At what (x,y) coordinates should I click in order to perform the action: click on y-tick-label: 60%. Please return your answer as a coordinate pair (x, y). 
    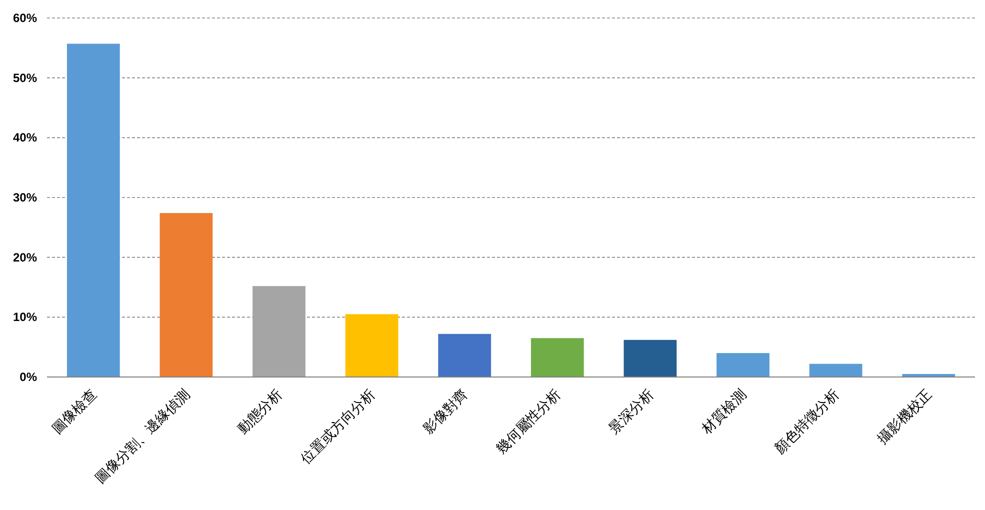
    Looking at the image, I should click on (25, 18).